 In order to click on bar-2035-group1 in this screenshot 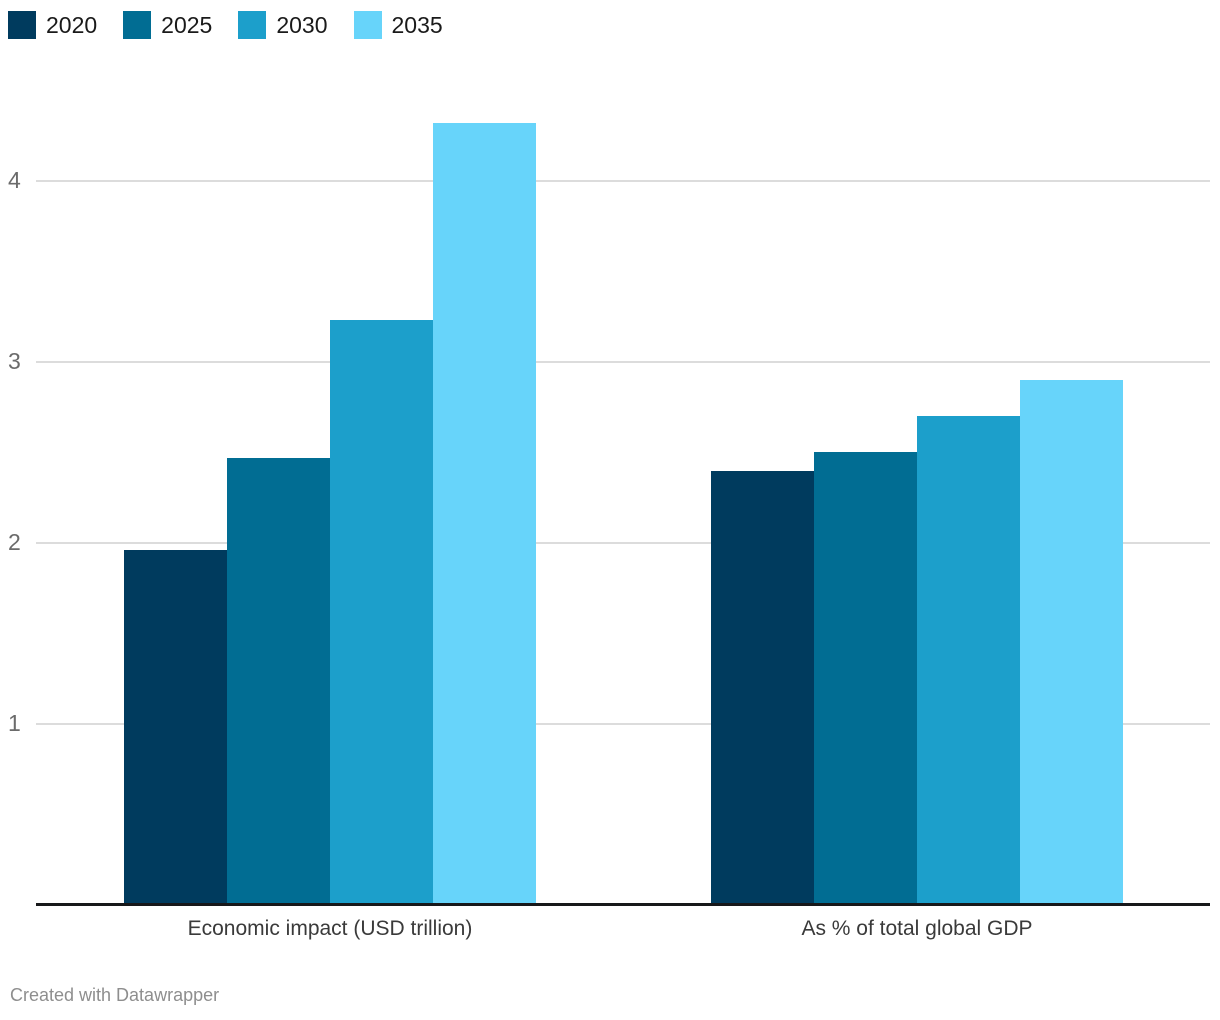, I will do `click(484, 514)`.